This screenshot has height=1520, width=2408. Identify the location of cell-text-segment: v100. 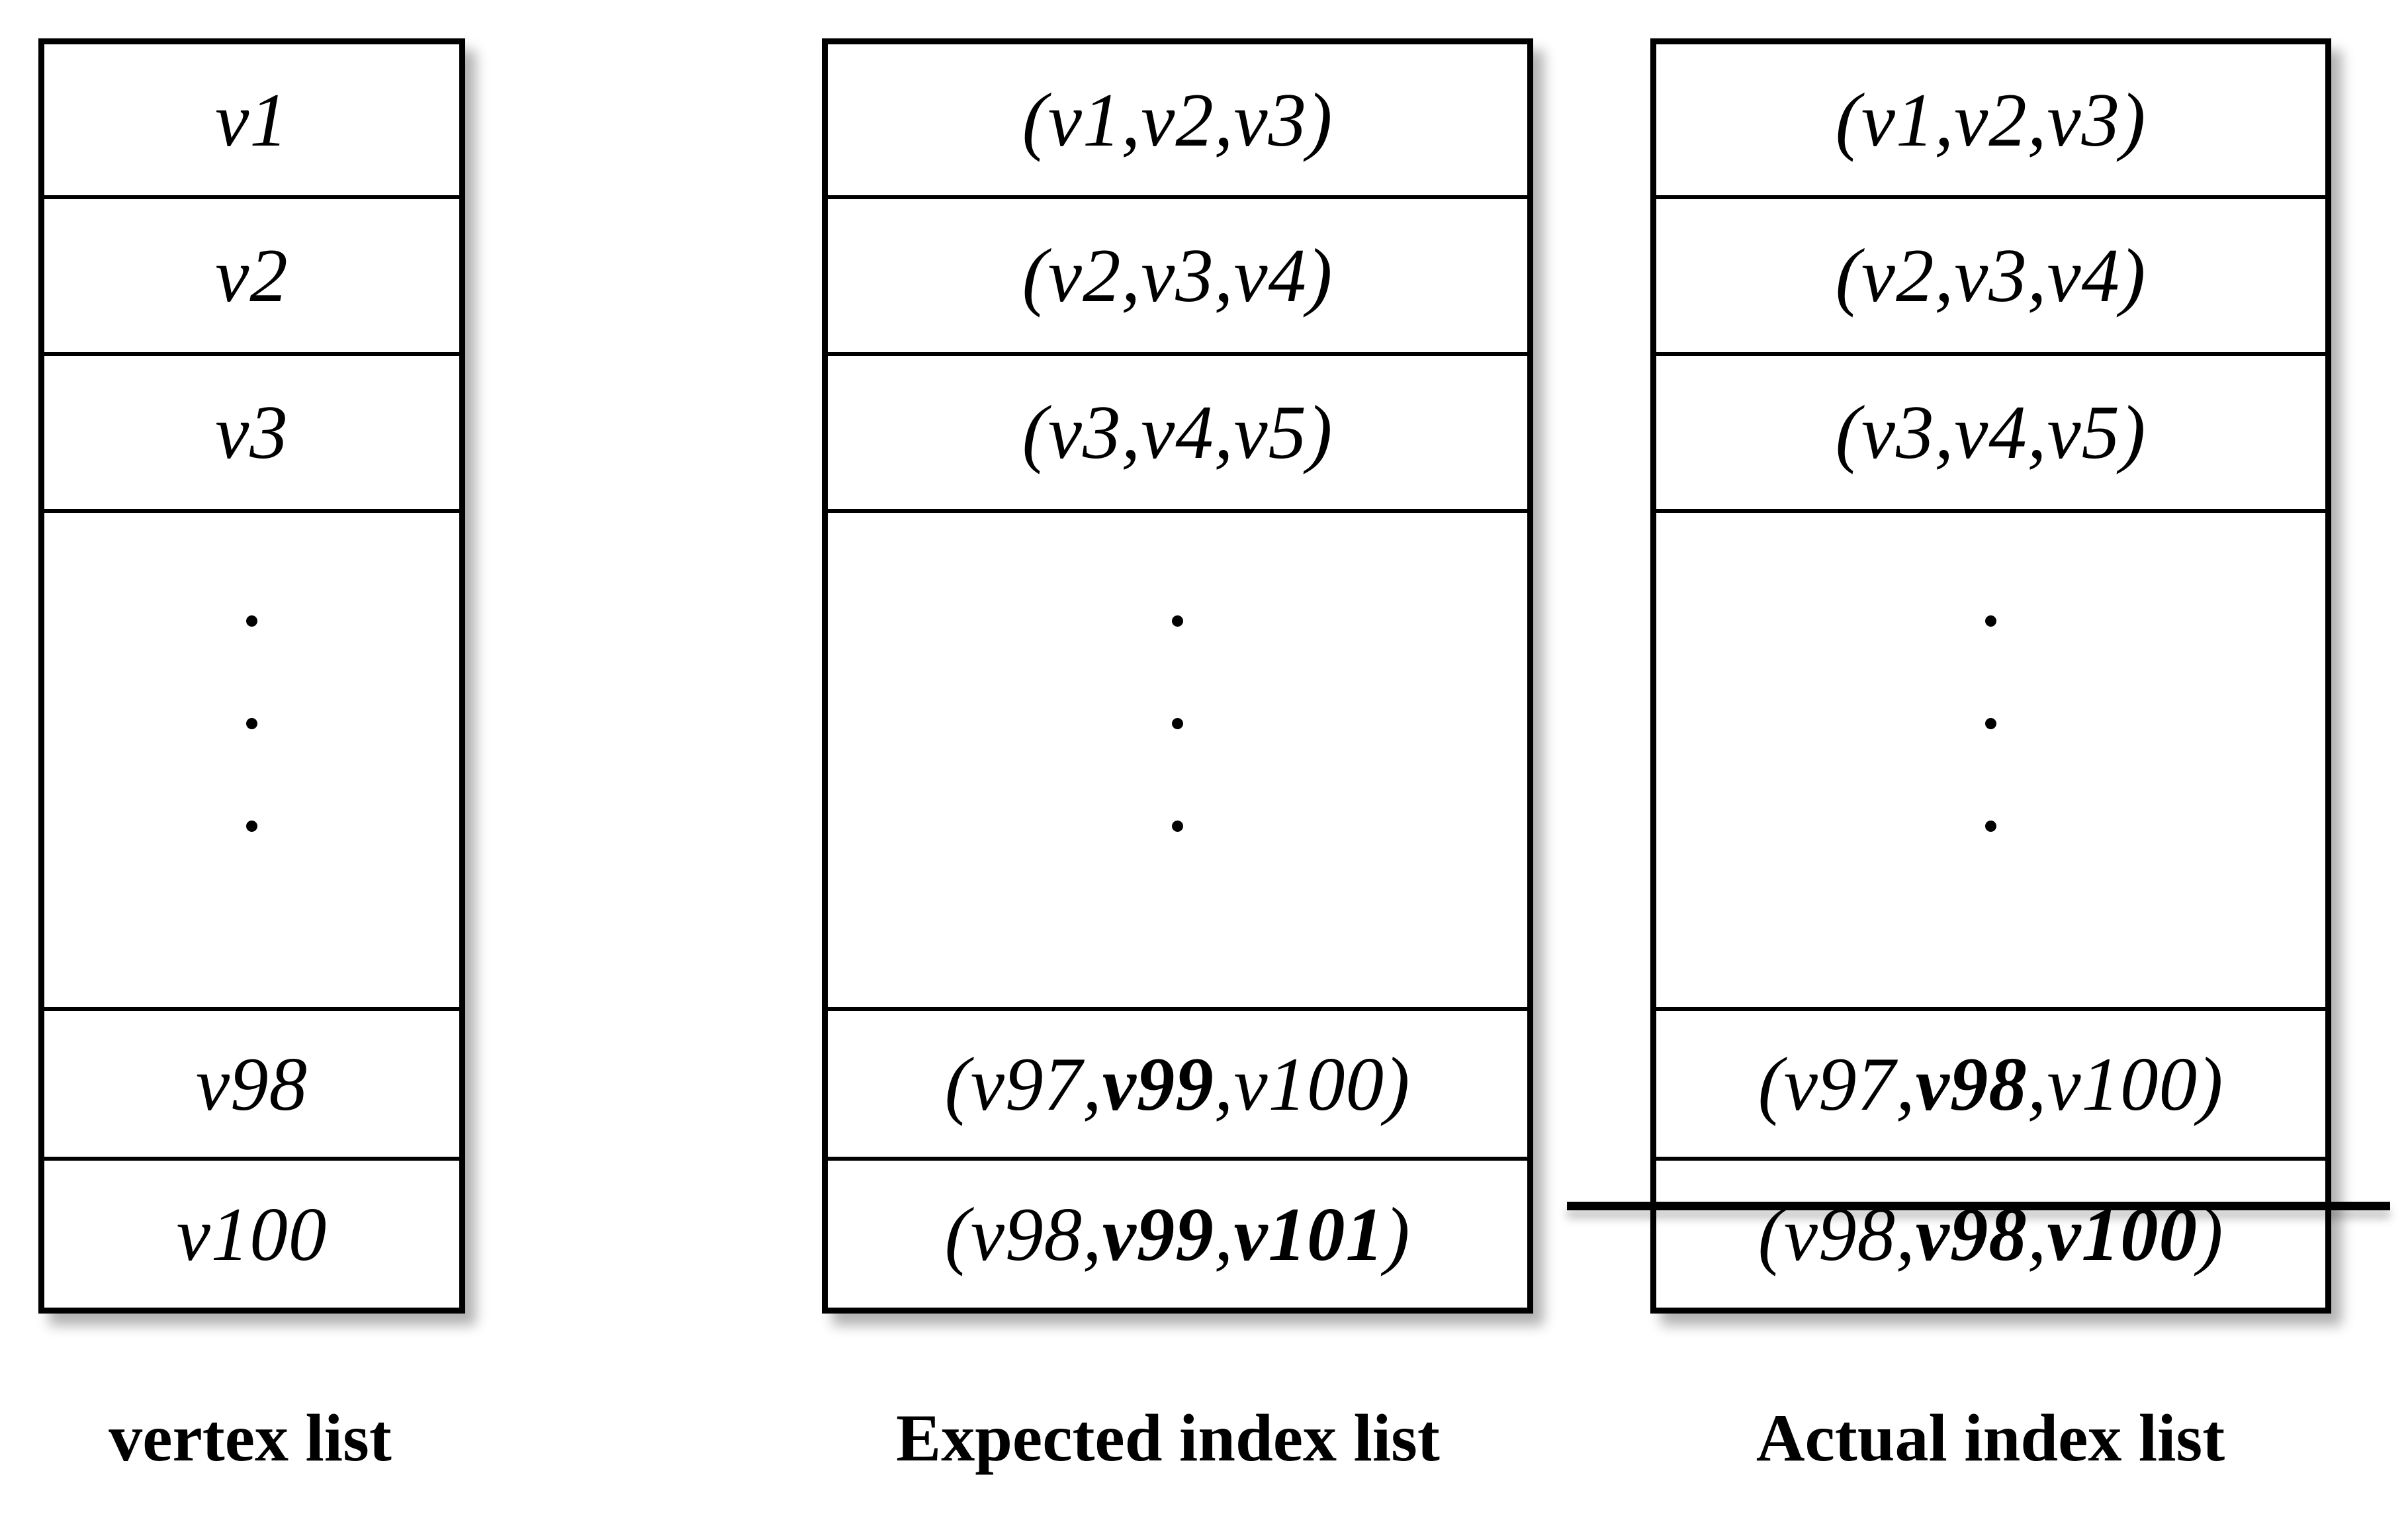
(252, 1234).